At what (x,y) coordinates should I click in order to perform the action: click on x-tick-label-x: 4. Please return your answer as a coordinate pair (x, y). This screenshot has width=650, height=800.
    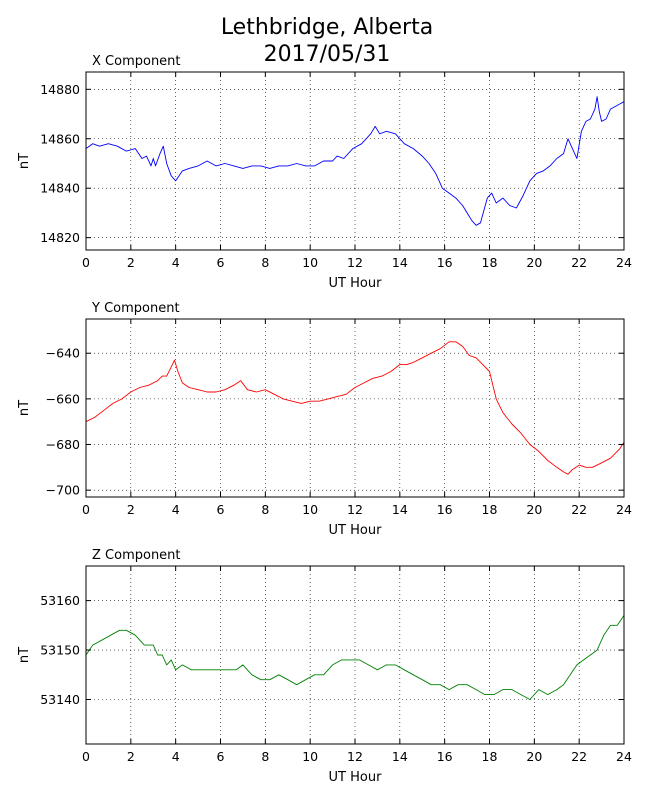
    Looking at the image, I should click on (176, 262).